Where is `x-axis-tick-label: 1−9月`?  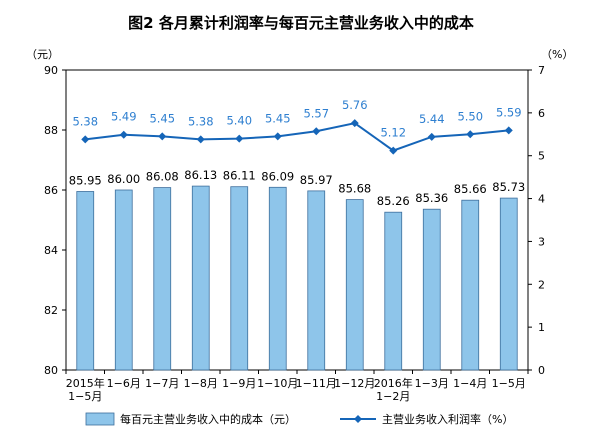 x-axis-tick-label: 1−9月 is located at coordinates (239, 383).